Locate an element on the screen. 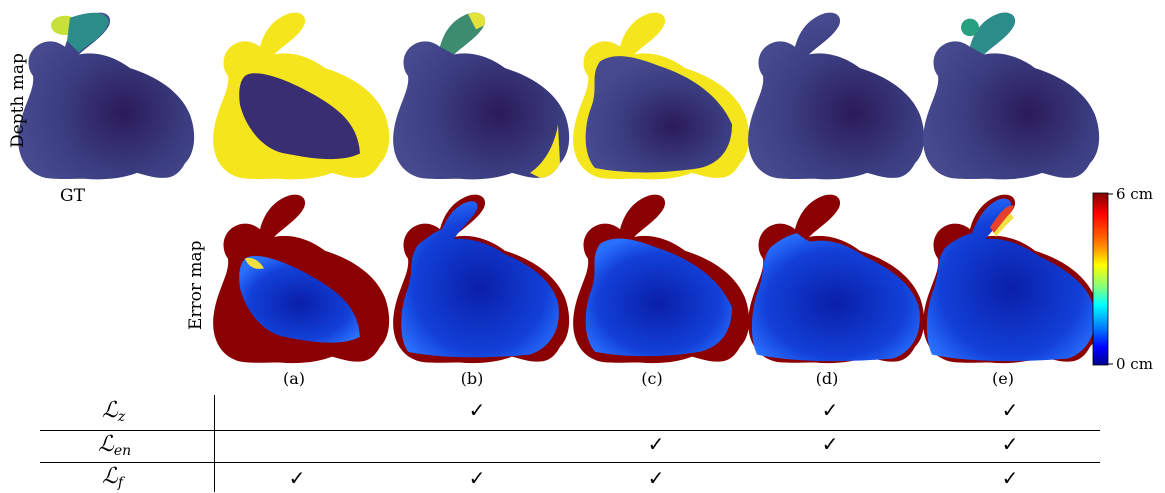 Image resolution: width=1165 pixels, height=493 pixels. colorbar-min-label: 0 cm is located at coordinates (1134, 364).